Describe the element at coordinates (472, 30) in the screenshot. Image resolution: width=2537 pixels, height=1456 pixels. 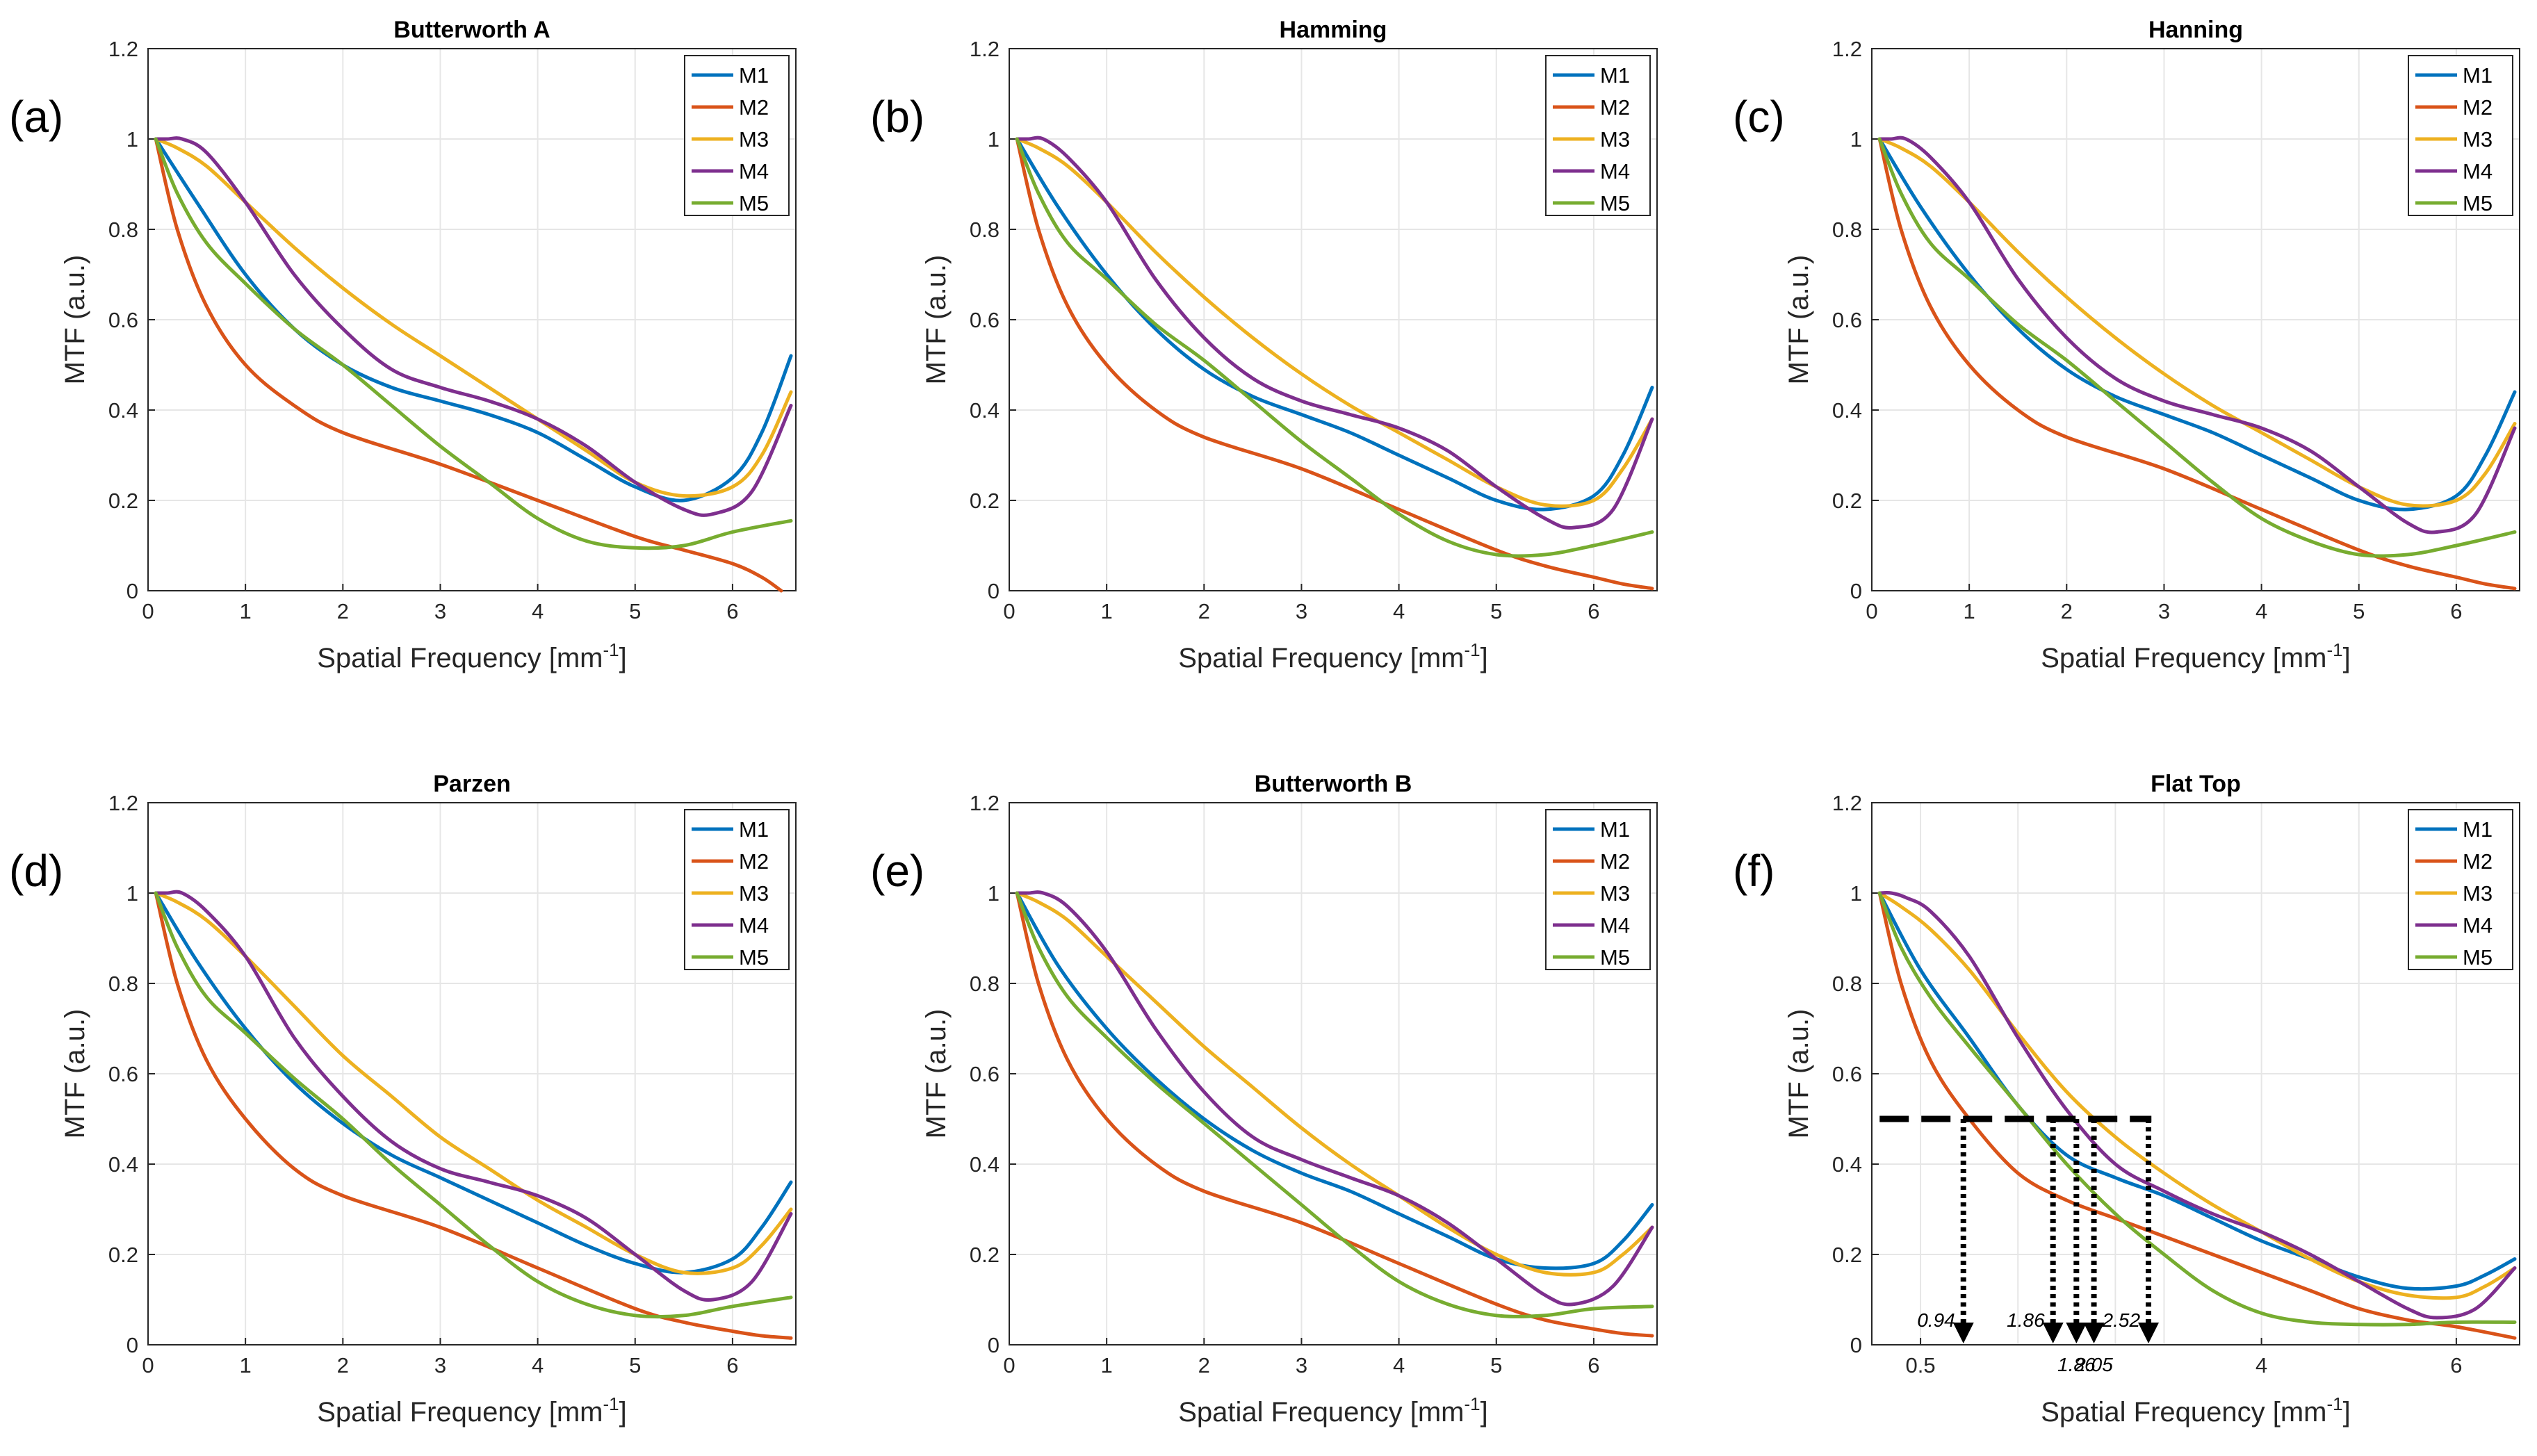
I see `chart-title: Butterworth A` at that location.